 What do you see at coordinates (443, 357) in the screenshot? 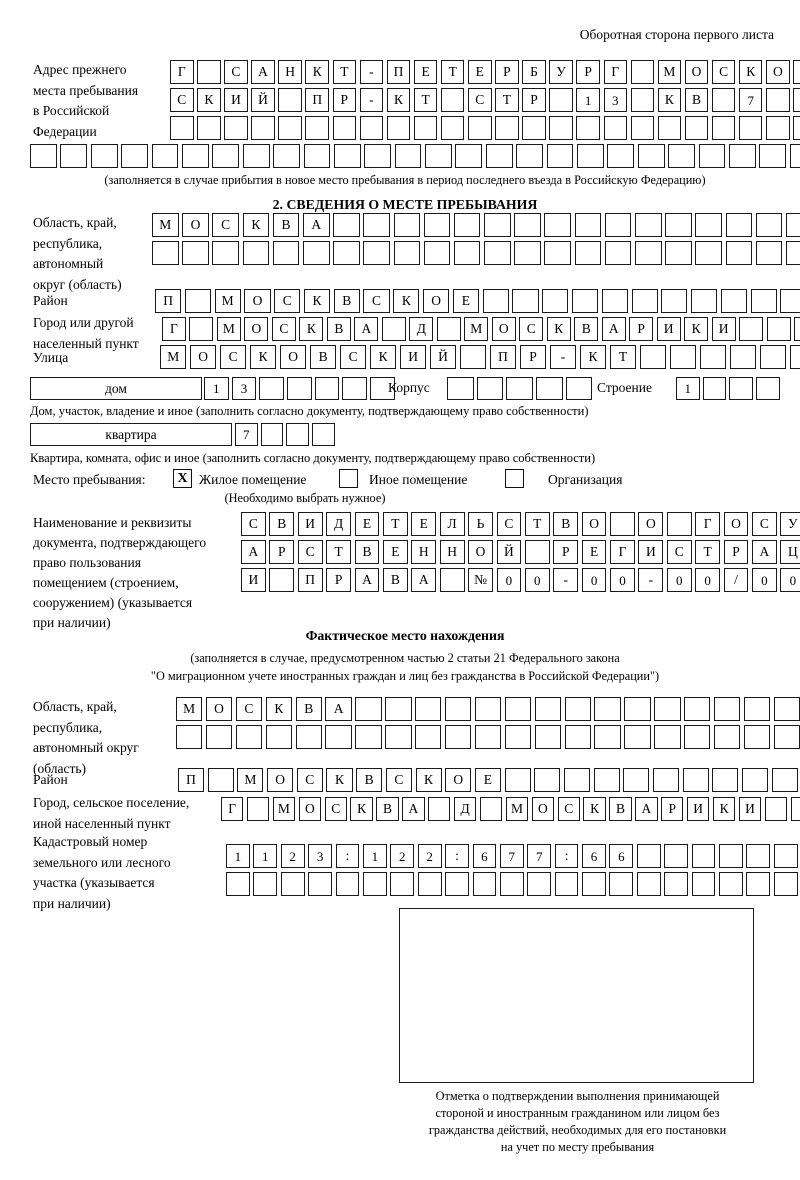
I see `char-cell: Й` at bounding box center [443, 357].